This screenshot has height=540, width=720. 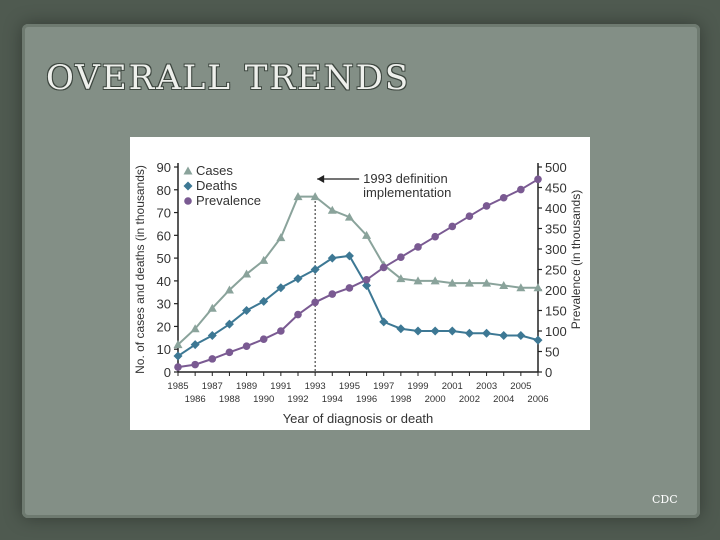 I want to click on cases-legend-marker, so click(x=188, y=170).